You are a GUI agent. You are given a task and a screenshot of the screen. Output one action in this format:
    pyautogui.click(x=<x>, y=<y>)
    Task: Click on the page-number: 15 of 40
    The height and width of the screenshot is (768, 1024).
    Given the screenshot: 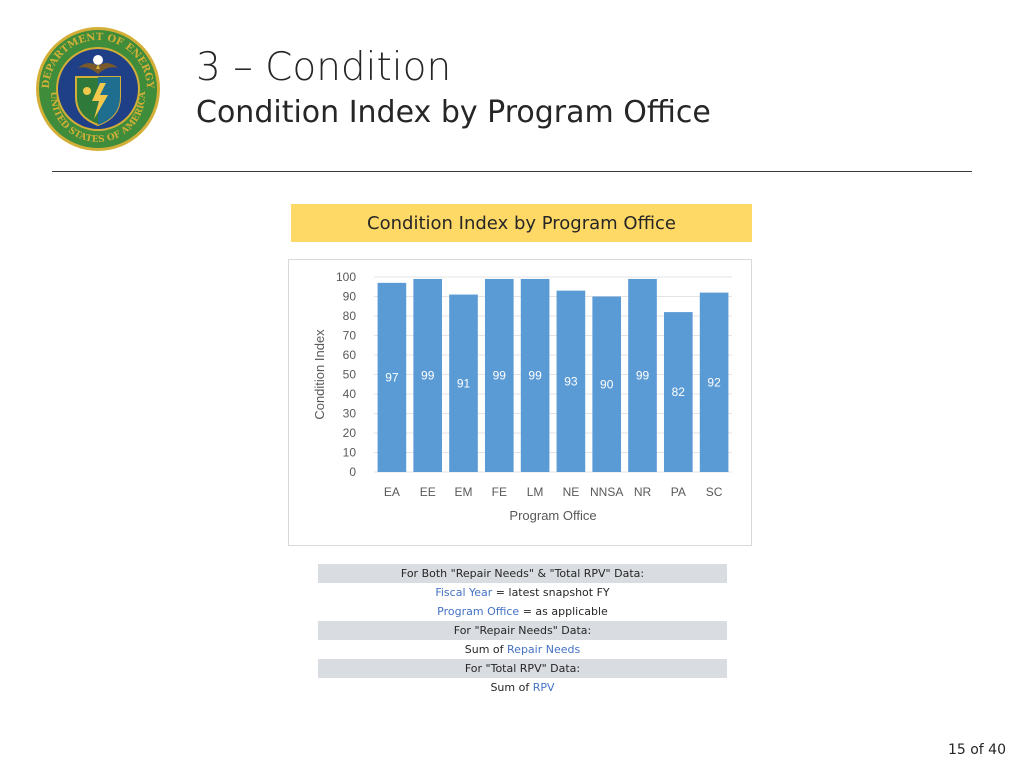 What is the action you would take?
    pyautogui.click(x=976, y=750)
    